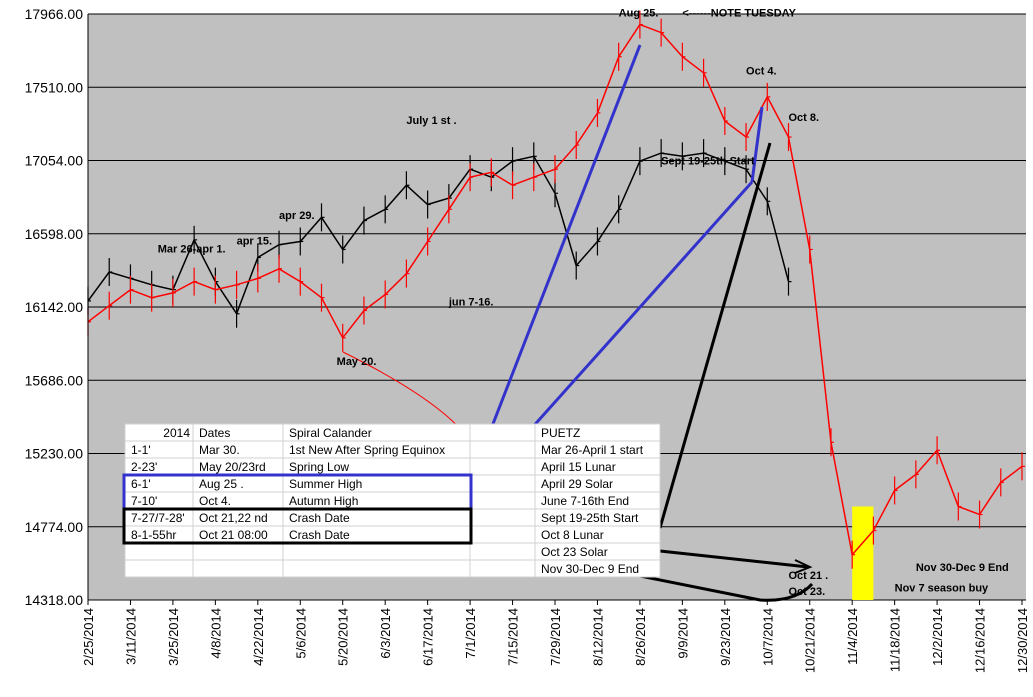 The image size is (1033, 697). I want to click on annotation-label: Sept 19-25th Start, so click(708, 161).